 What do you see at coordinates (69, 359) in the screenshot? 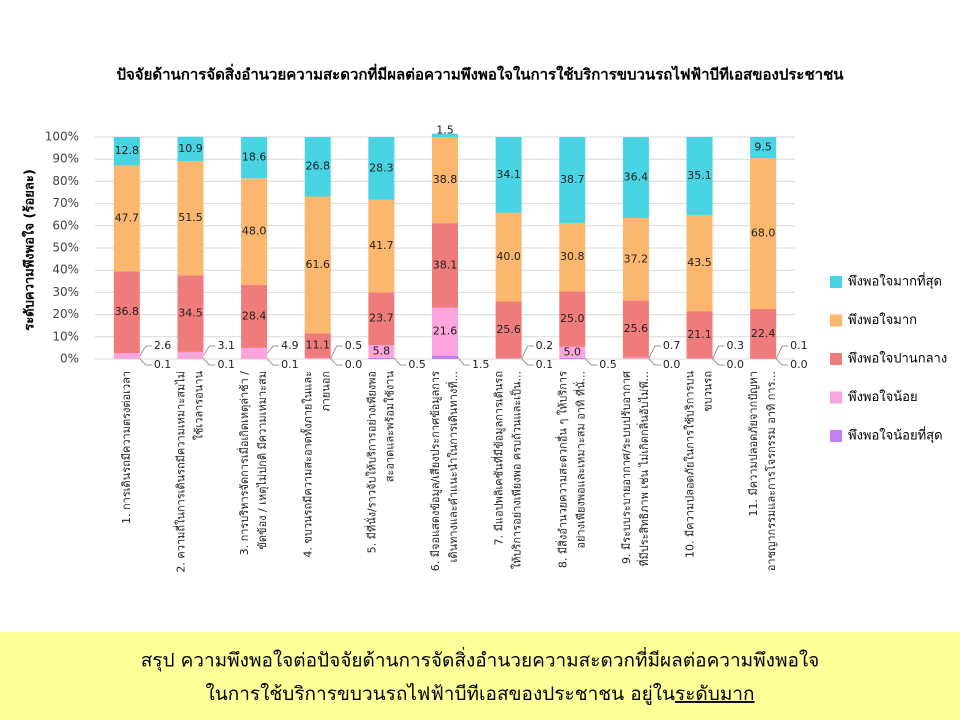
I see `y-tick-label: 0%` at bounding box center [69, 359].